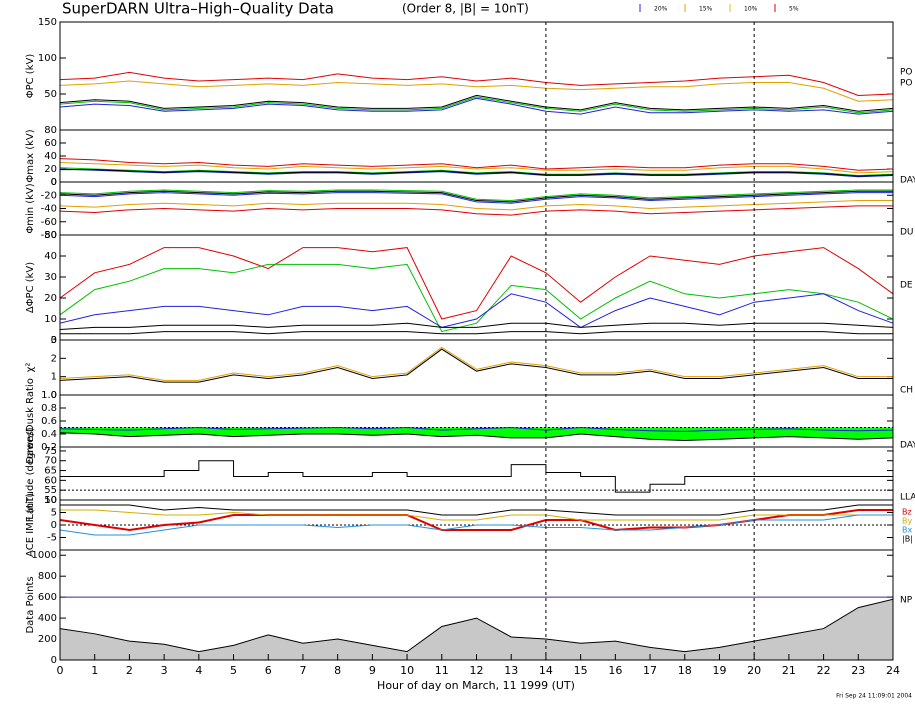  What do you see at coordinates (49, 395) in the screenshot?
I see `y-tick-label: 1.0` at bounding box center [49, 395].